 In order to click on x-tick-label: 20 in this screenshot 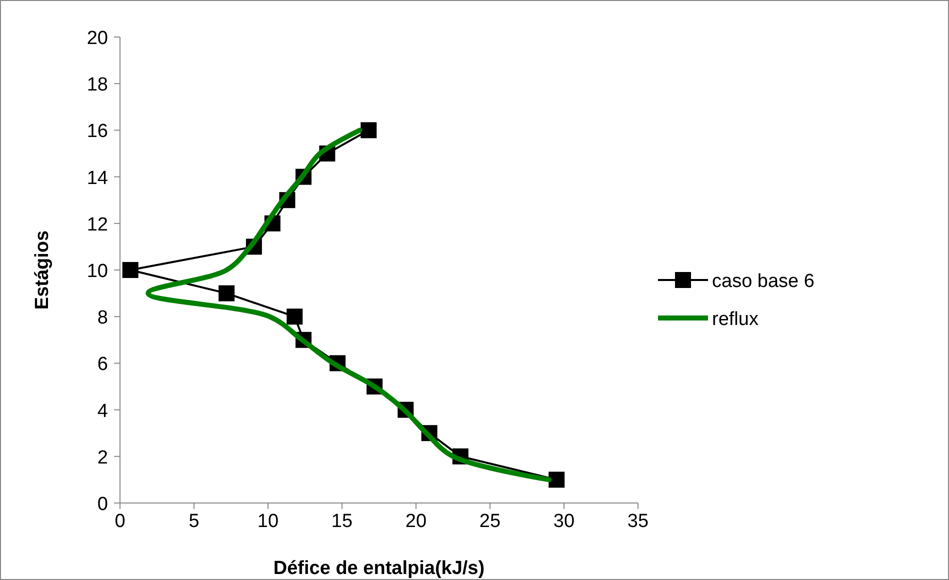, I will do `click(416, 521)`.